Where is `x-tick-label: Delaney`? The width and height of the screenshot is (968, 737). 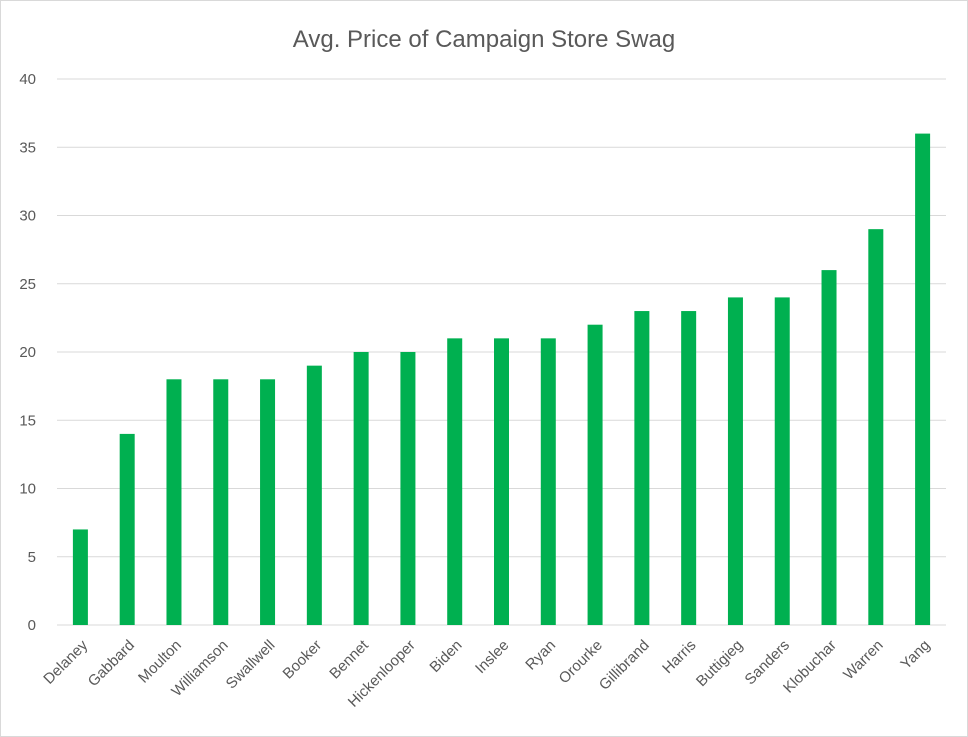
x-tick-label: Delaney is located at coordinates (65, 661).